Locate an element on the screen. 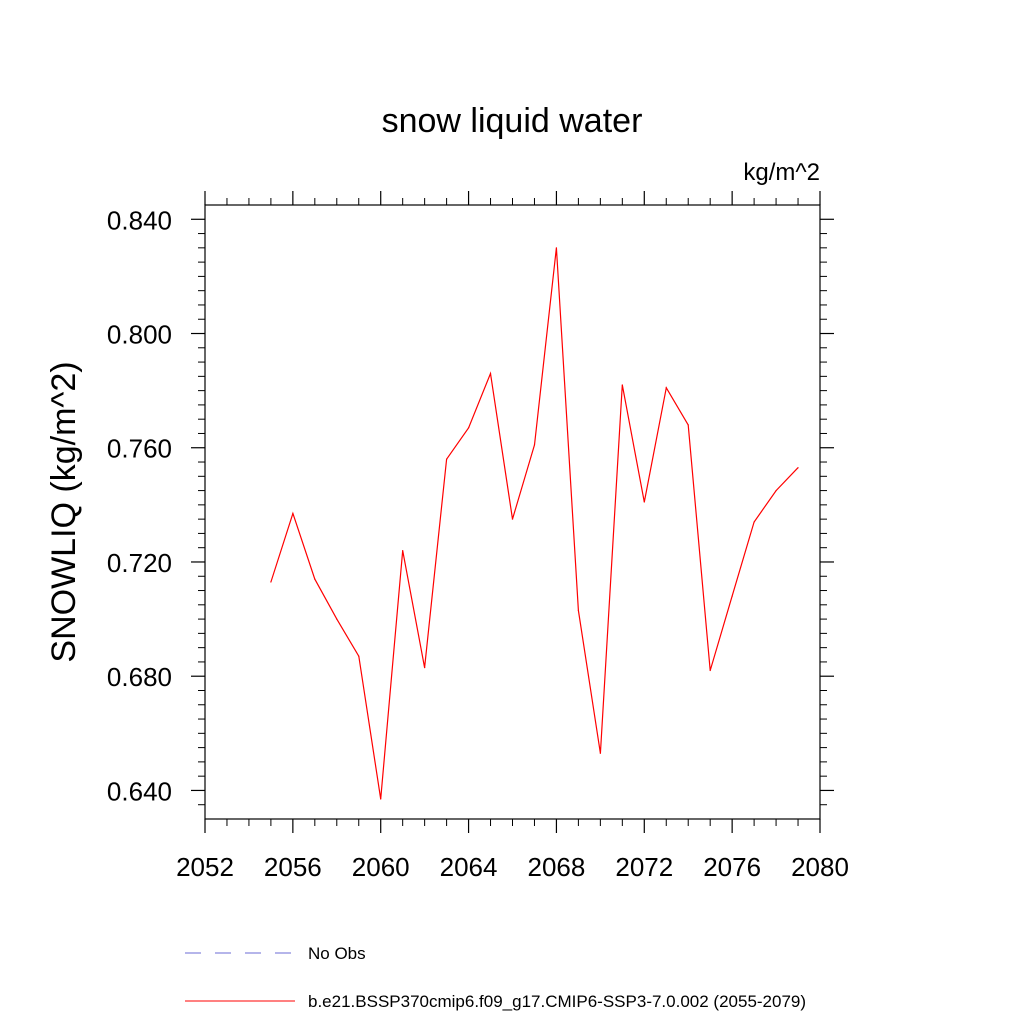  y-tick-label: 0.840 is located at coordinates (139, 220).